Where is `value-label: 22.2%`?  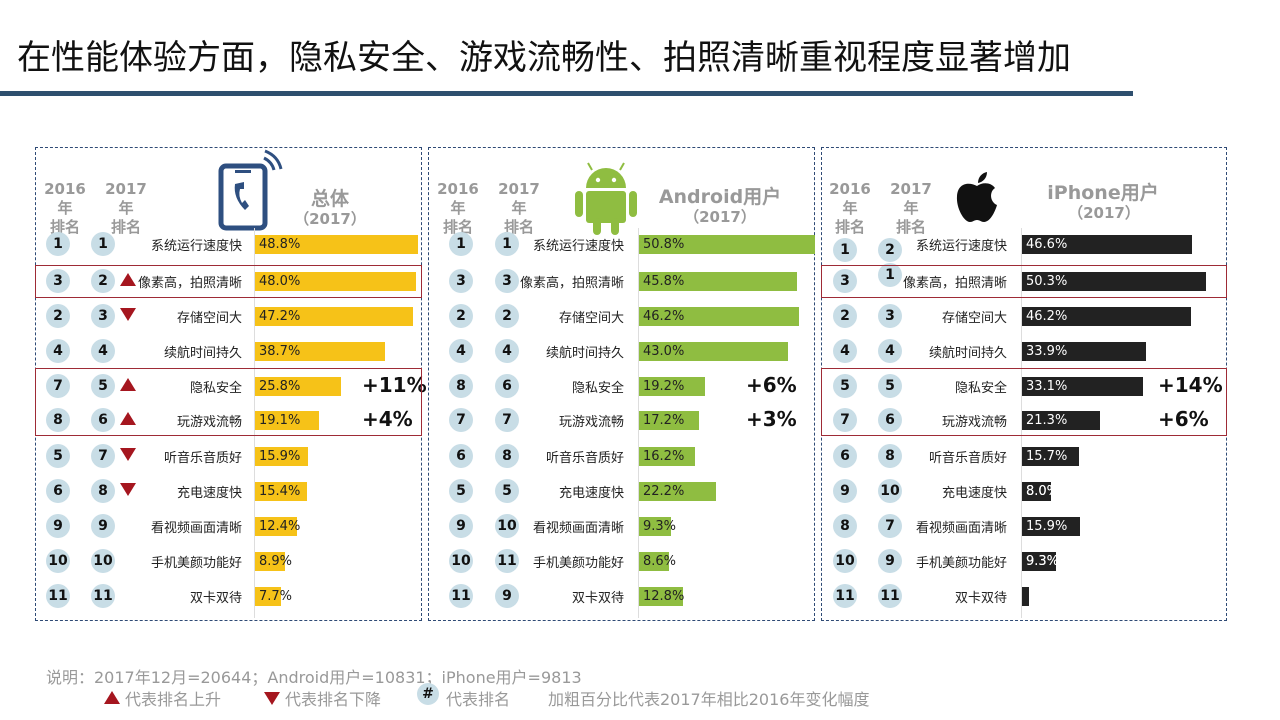 value-label: 22.2% is located at coordinates (664, 491).